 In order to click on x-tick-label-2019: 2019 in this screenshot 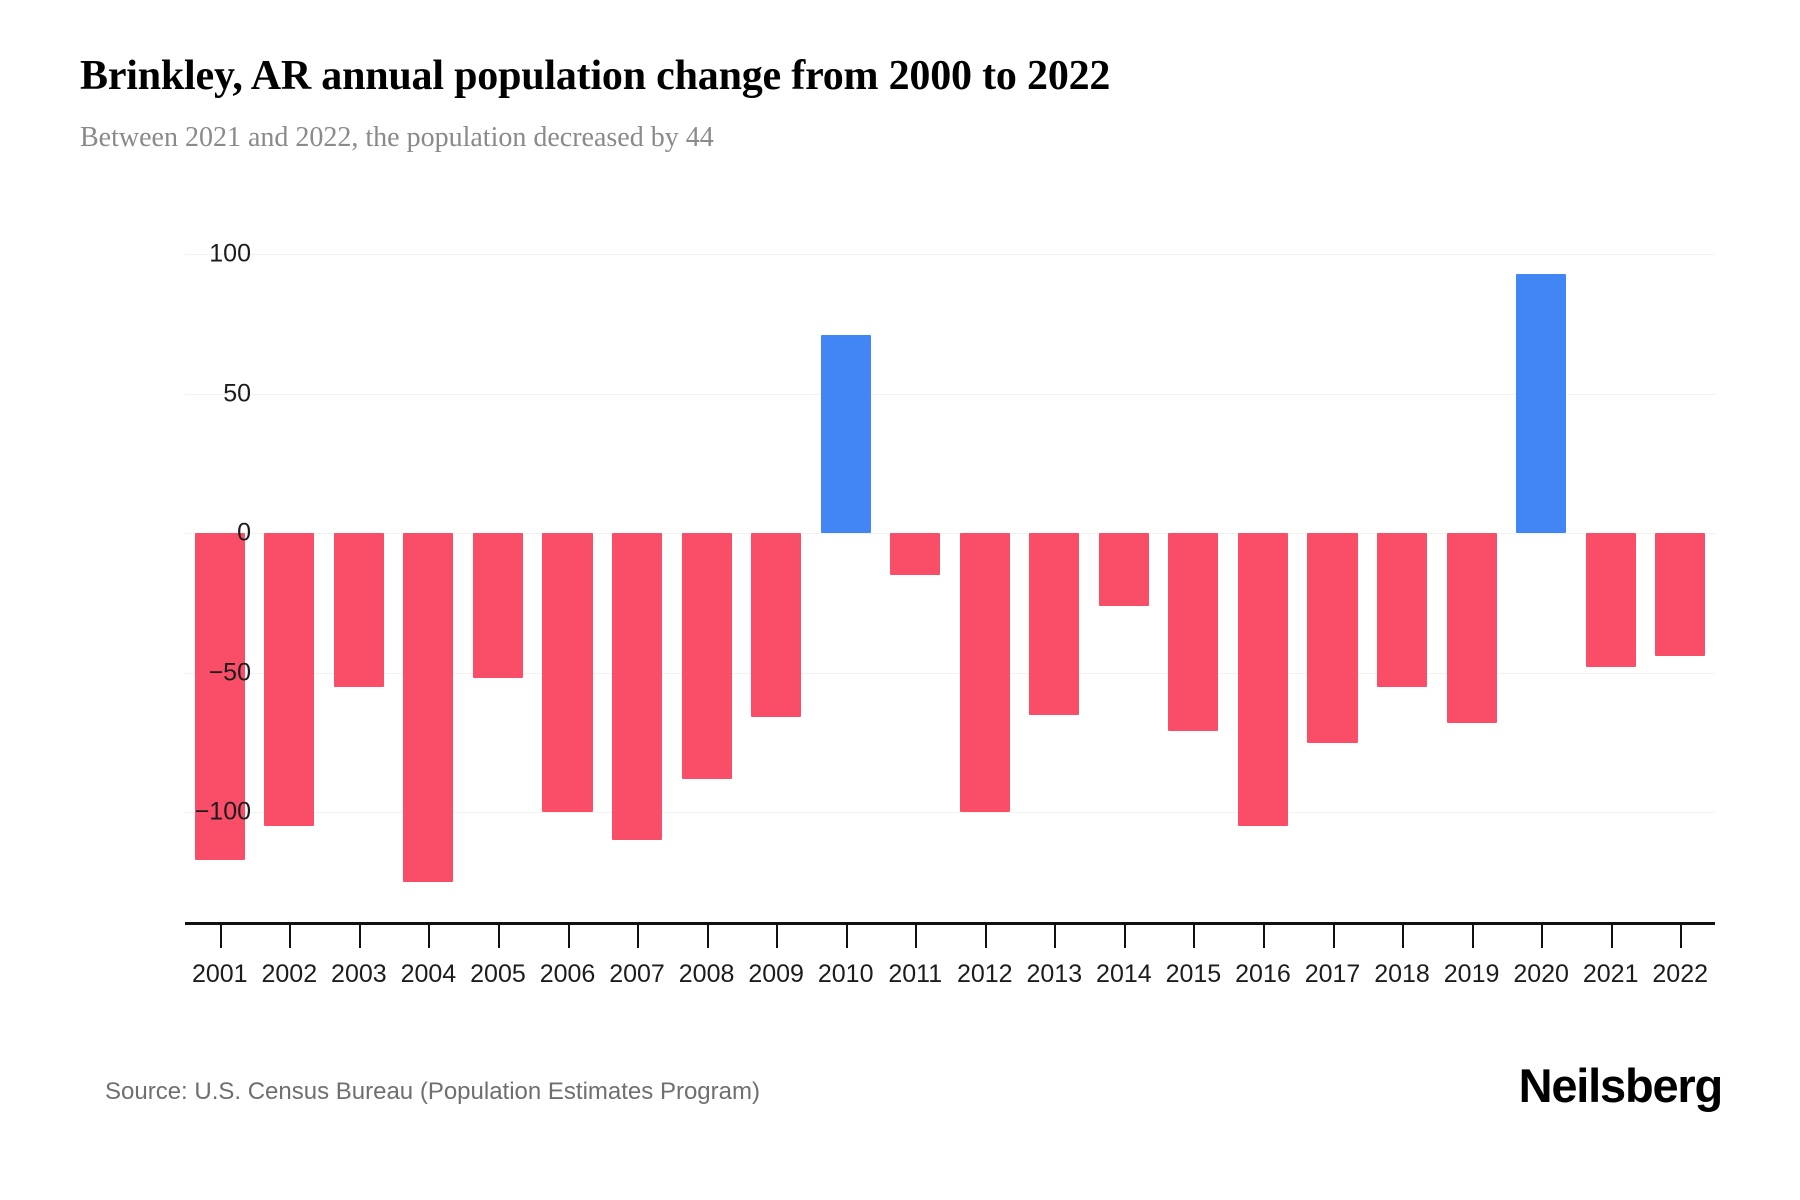, I will do `click(1471, 974)`.